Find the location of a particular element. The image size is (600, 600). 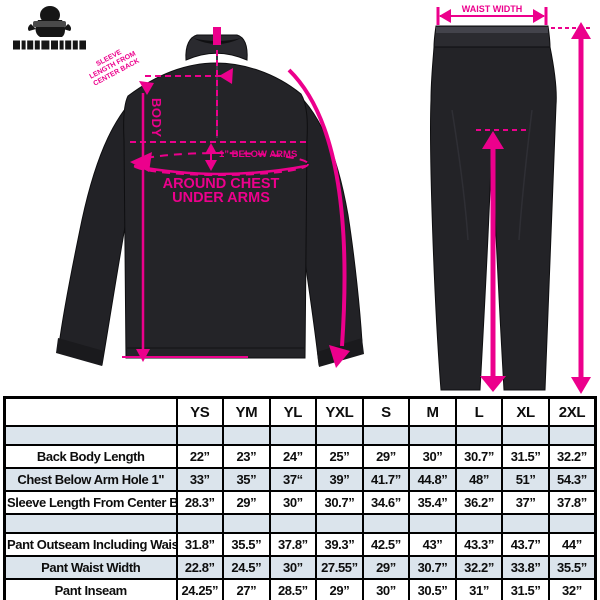

row-label: Chest Below Arm Hole 1" is located at coordinates (90, 479).